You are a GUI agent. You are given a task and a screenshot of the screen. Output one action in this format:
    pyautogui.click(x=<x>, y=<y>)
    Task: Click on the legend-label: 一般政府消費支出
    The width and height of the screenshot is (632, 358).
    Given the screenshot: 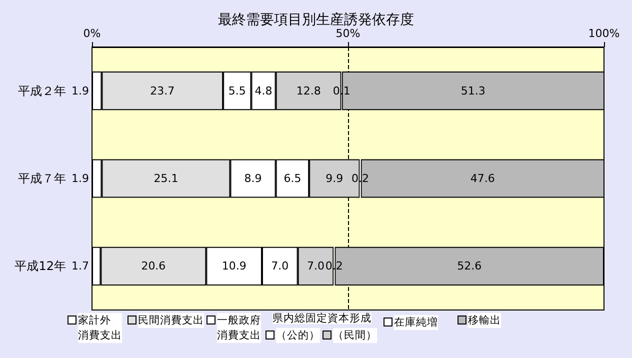 What is the action you would take?
    pyautogui.click(x=239, y=328)
    